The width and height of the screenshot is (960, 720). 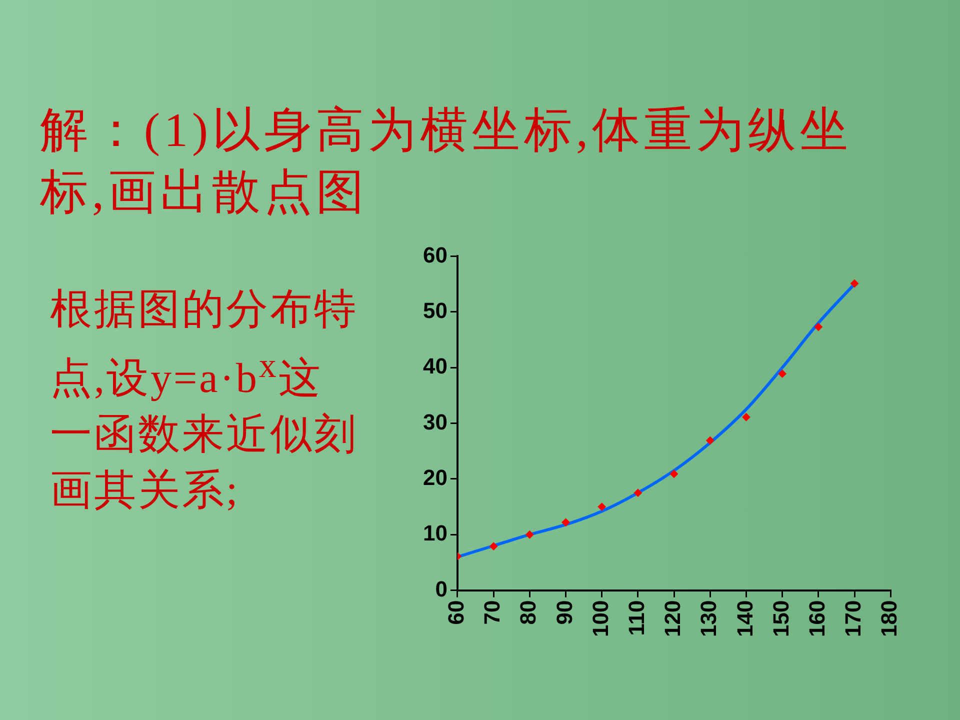 I want to click on y-tick-label: 30, so click(x=435, y=421).